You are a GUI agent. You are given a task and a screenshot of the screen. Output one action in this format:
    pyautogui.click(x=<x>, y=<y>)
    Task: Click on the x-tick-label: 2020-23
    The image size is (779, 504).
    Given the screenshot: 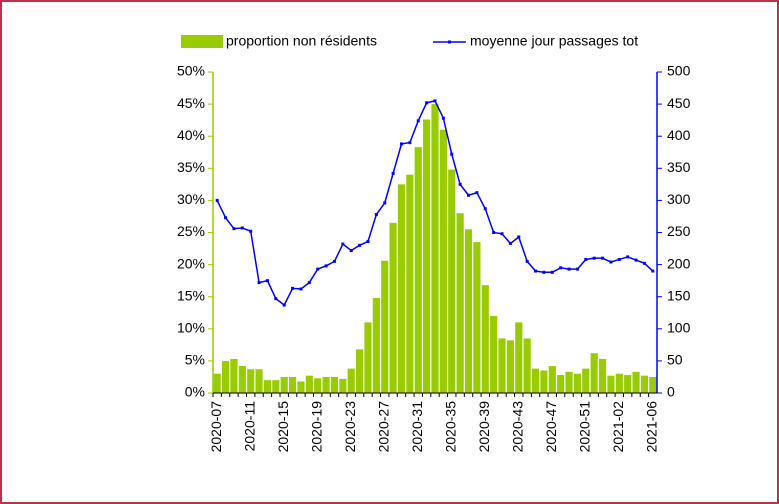 What is the action you would take?
    pyautogui.click(x=350, y=427)
    